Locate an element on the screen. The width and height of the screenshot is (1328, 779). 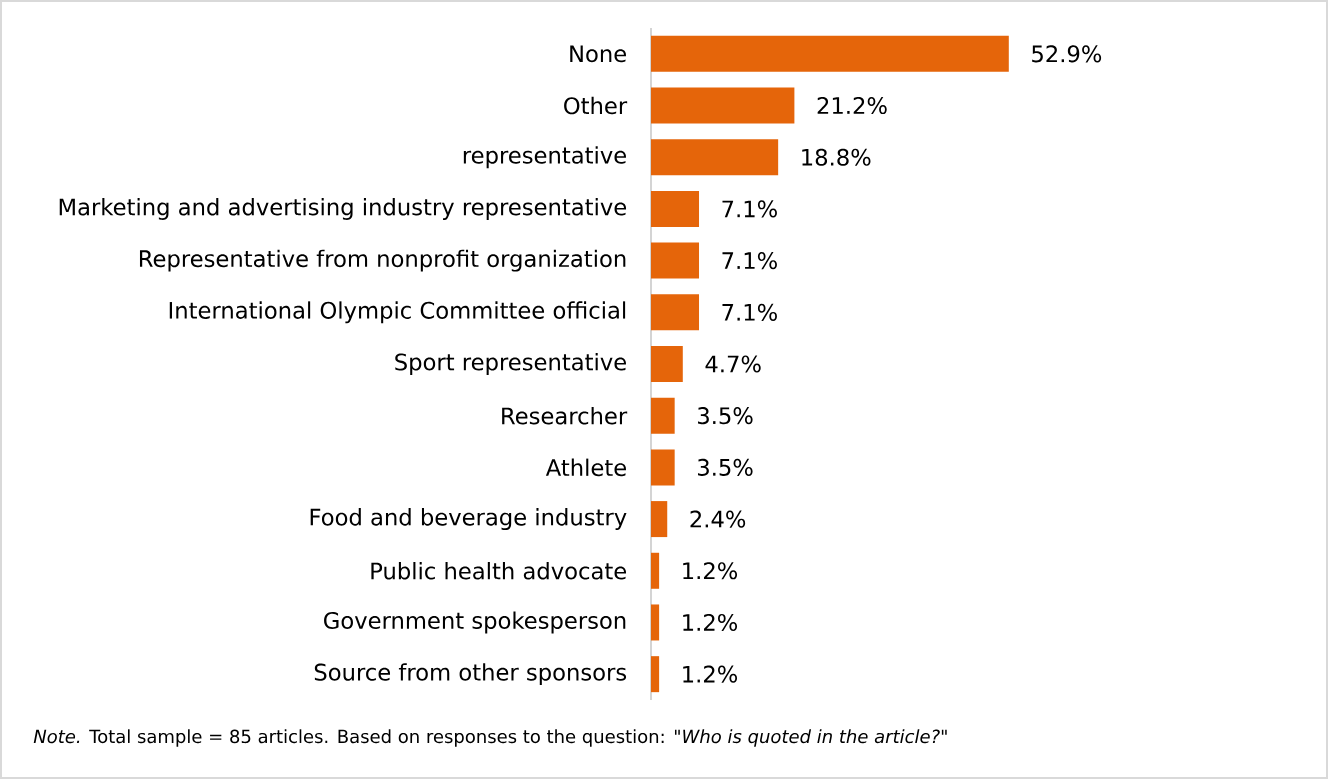
y-tick-label: representative is located at coordinates (544, 157).